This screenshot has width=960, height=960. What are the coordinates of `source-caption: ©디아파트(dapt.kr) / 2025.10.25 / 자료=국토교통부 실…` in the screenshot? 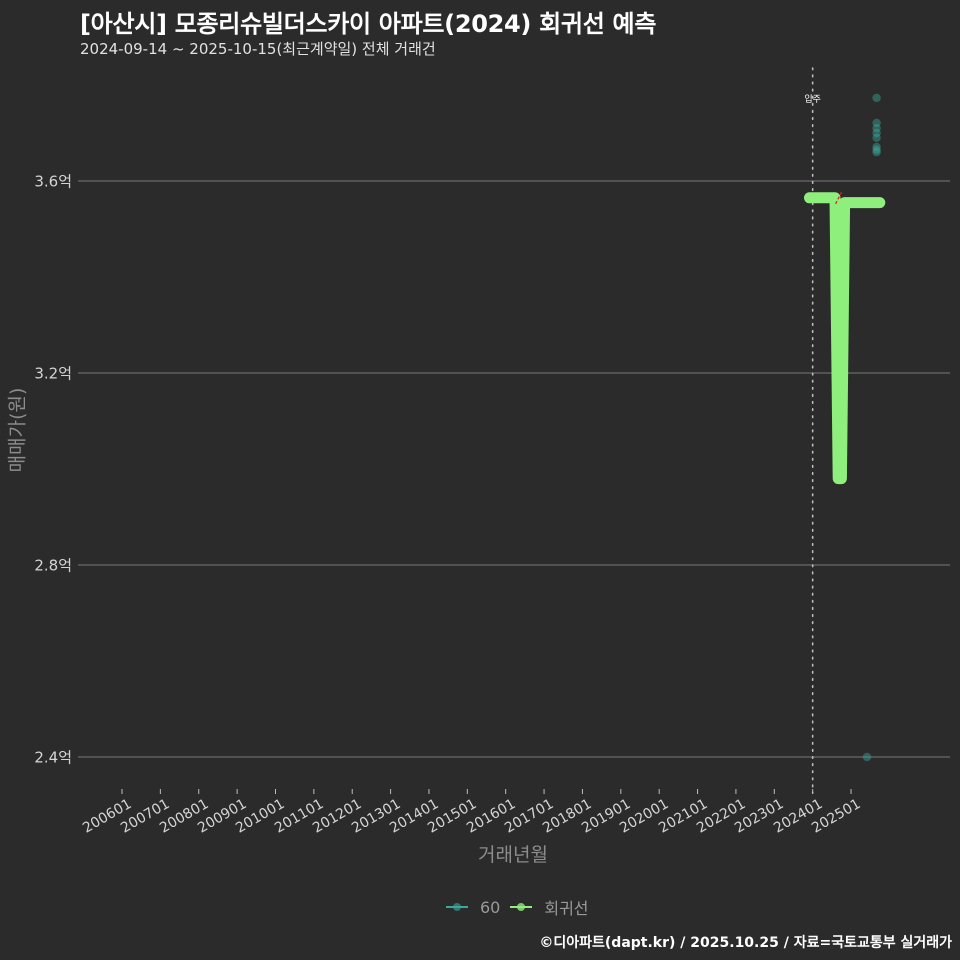 It's located at (745, 943).